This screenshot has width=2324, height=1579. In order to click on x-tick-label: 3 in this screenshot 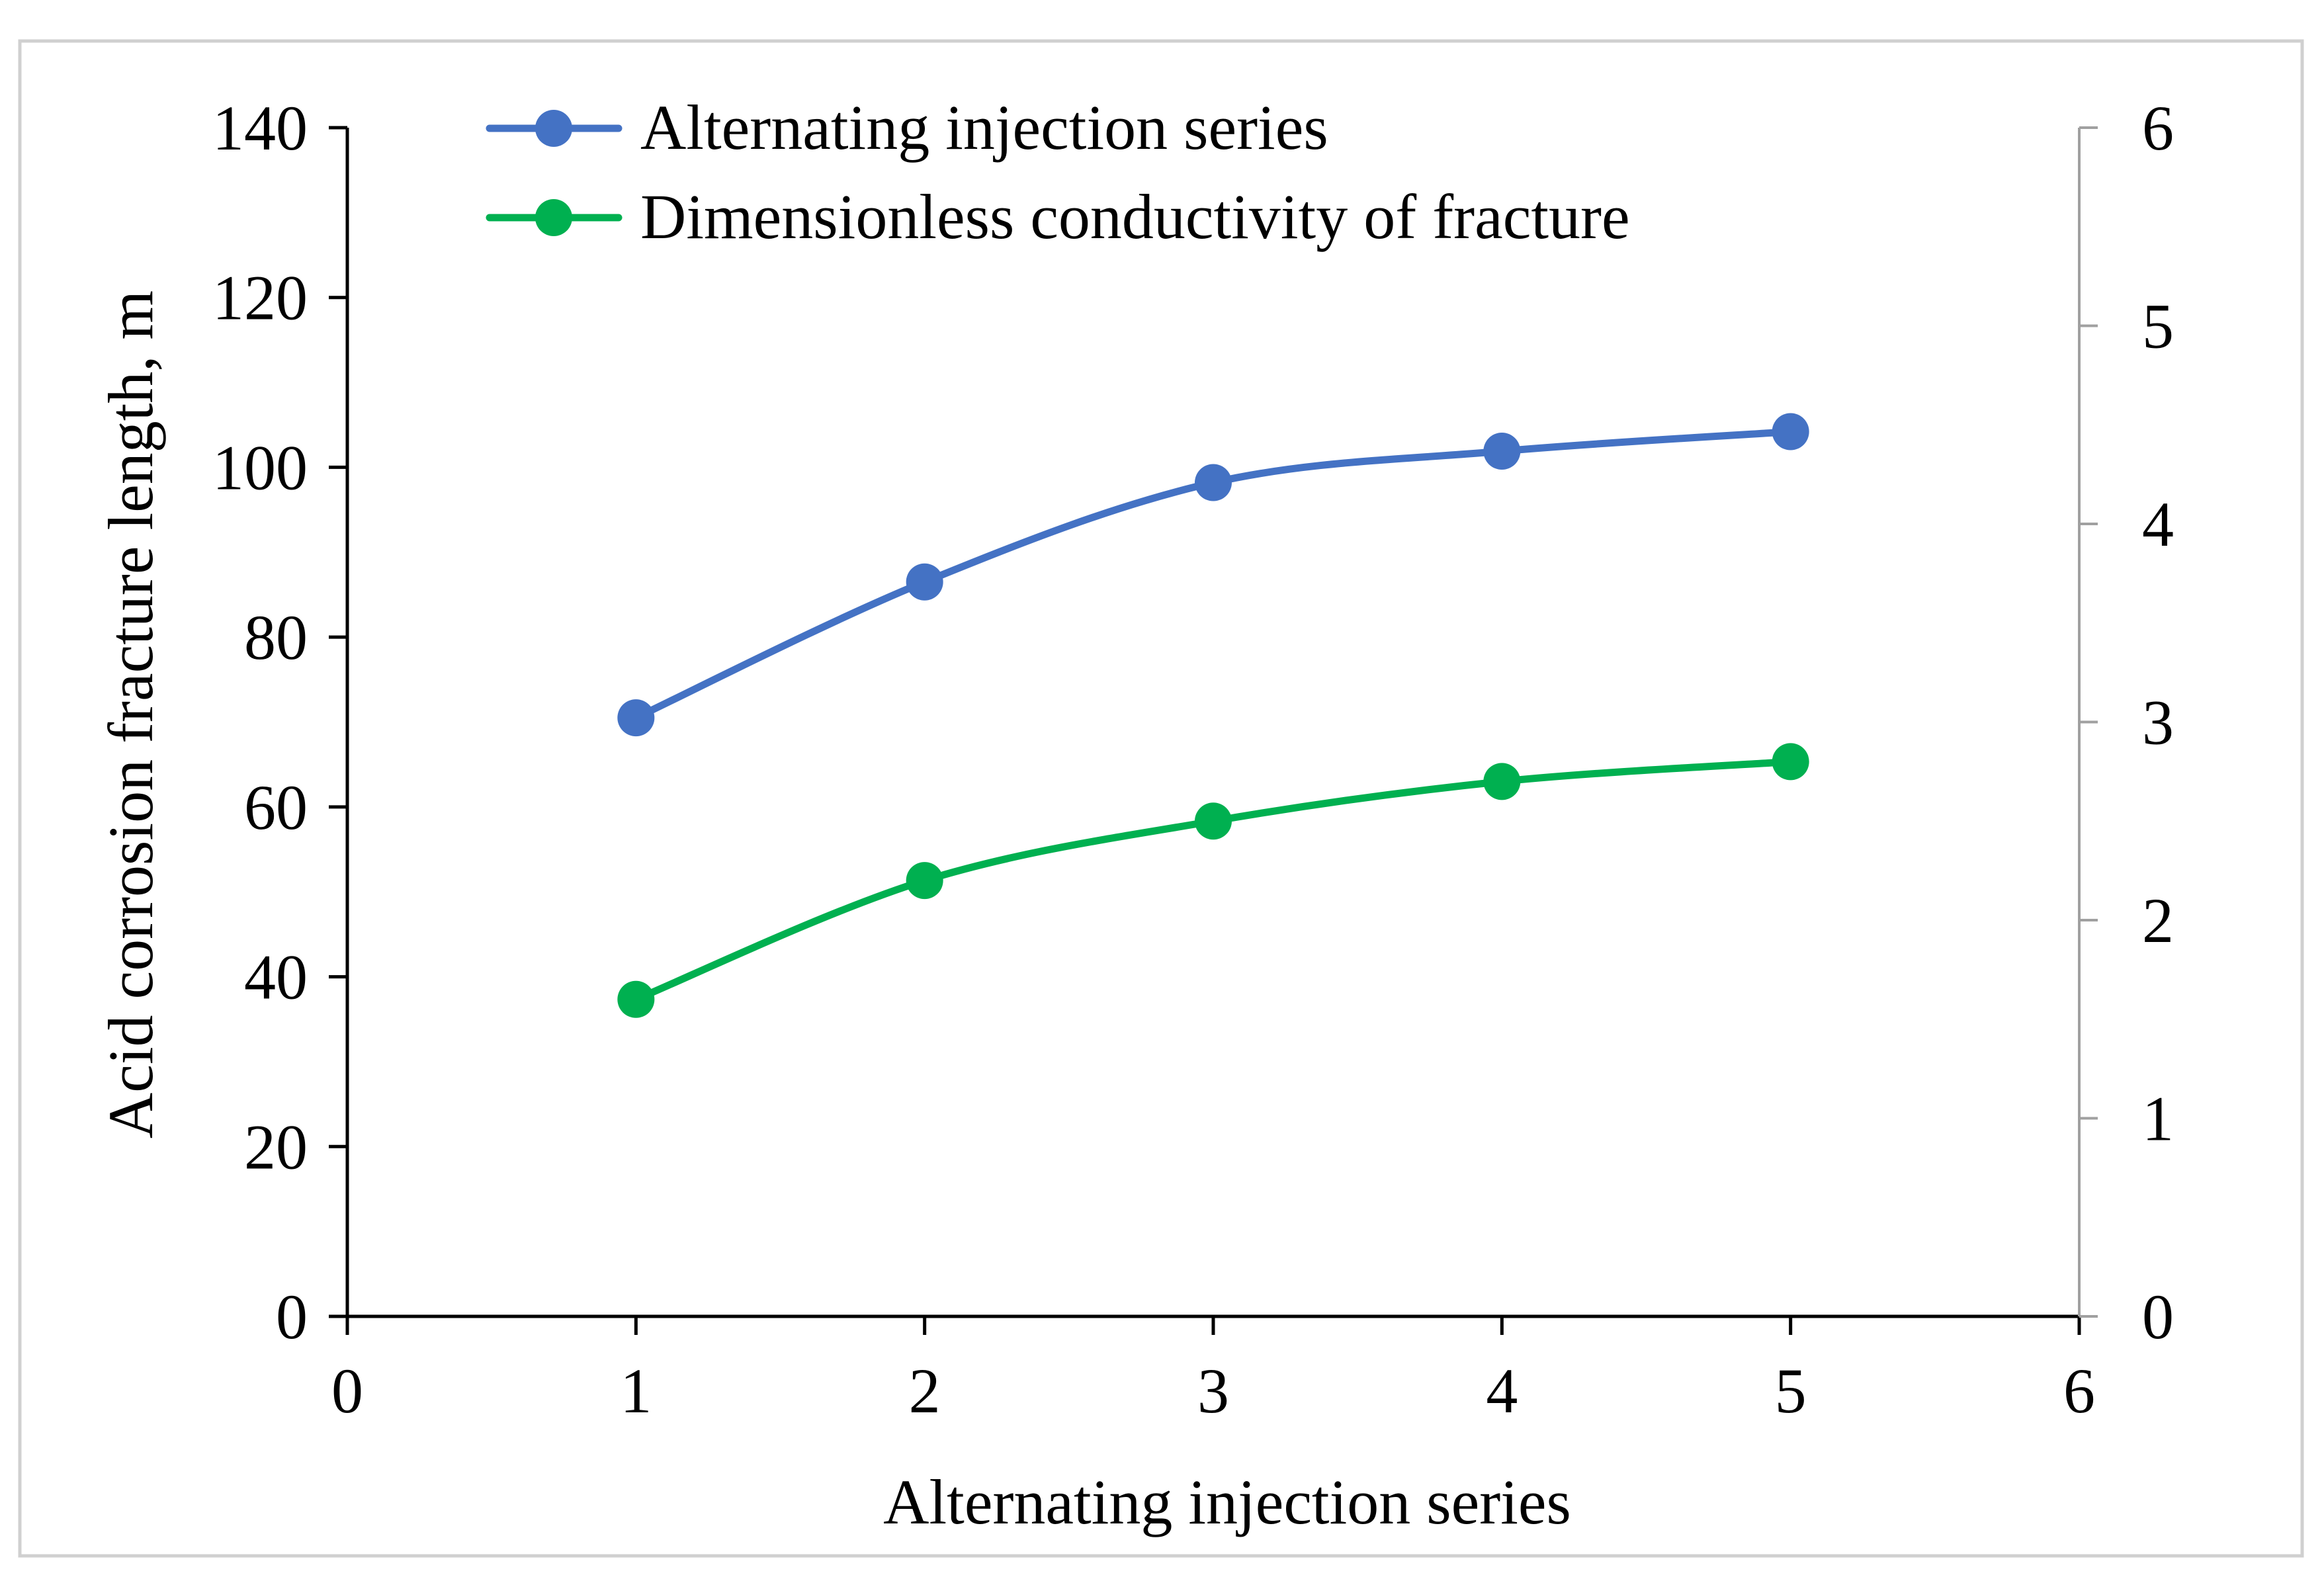, I will do `click(1213, 1390)`.